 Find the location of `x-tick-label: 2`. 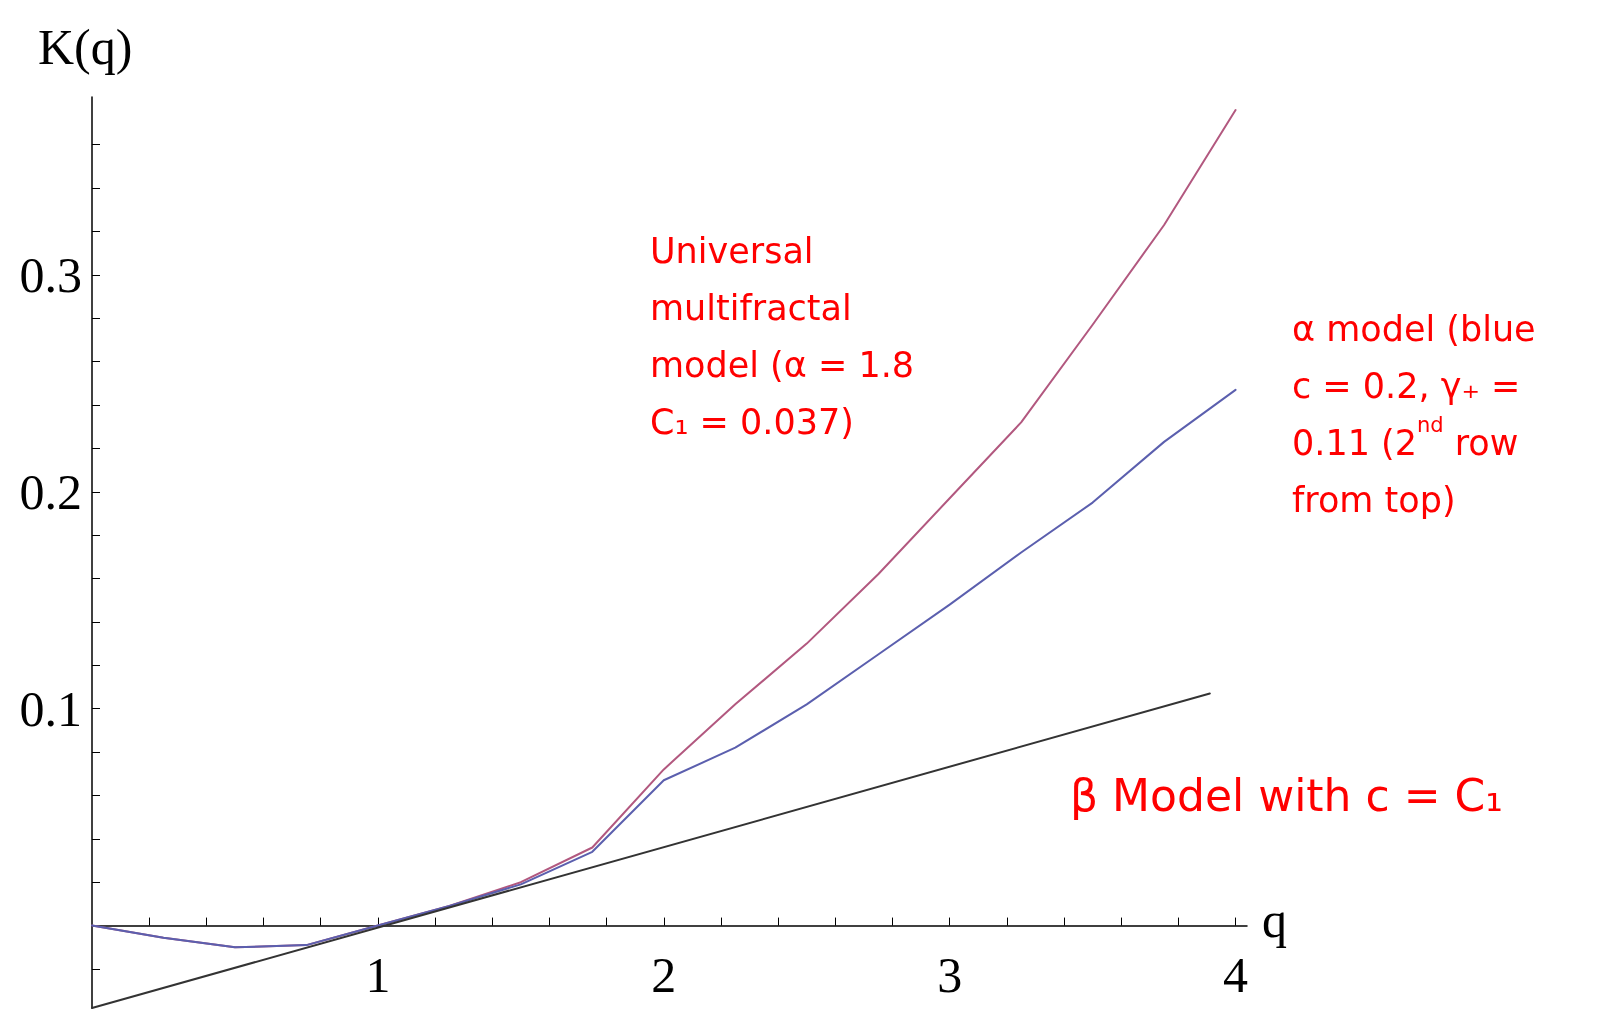

x-tick-label: 2 is located at coordinates (664, 975).